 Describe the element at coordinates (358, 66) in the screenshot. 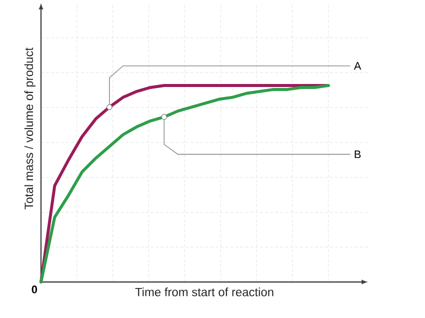

I see `text: A` at that location.